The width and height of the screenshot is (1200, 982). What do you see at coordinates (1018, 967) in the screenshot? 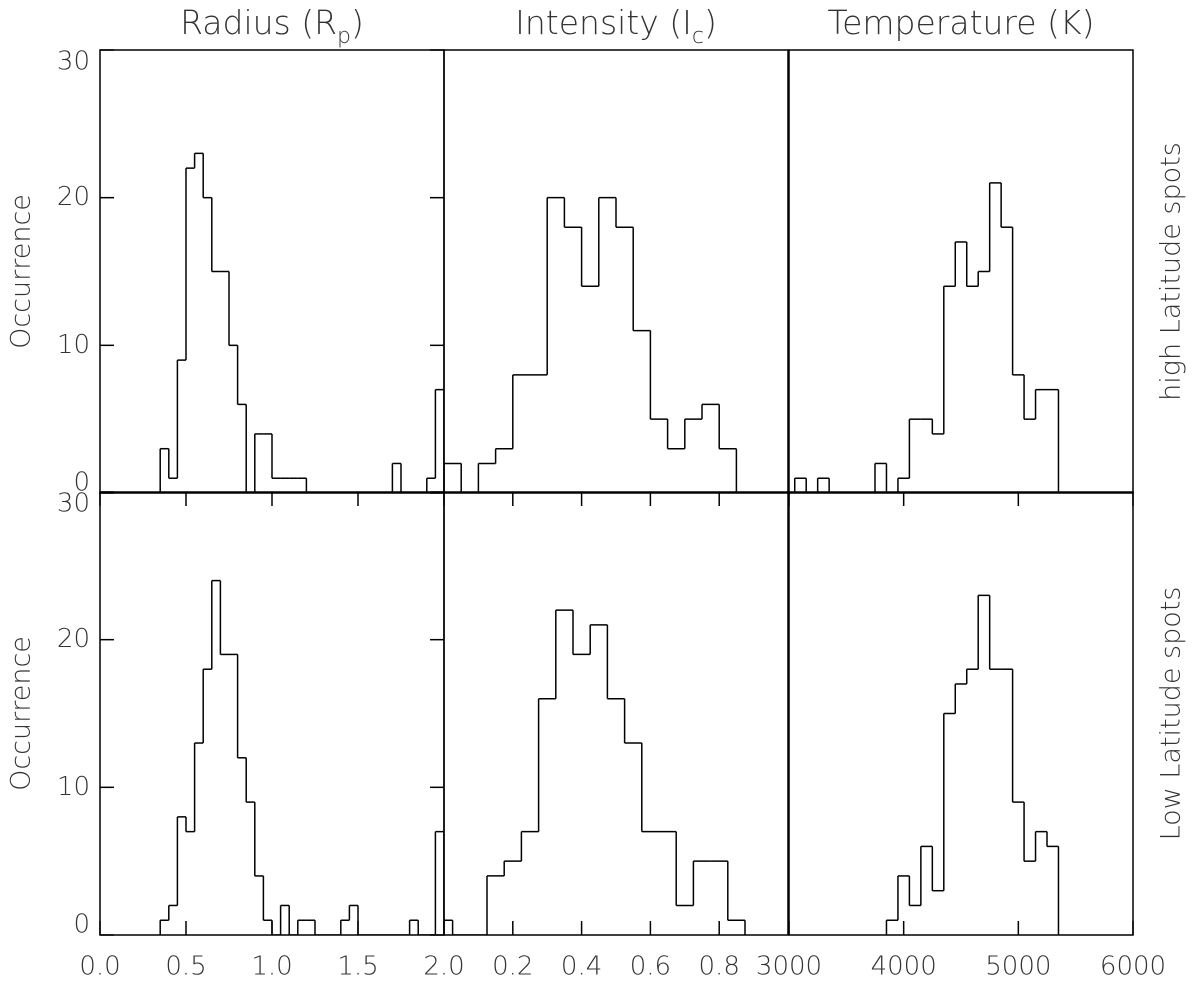
I see `x-tick-label: 5000` at bounding box center [1018, 967].